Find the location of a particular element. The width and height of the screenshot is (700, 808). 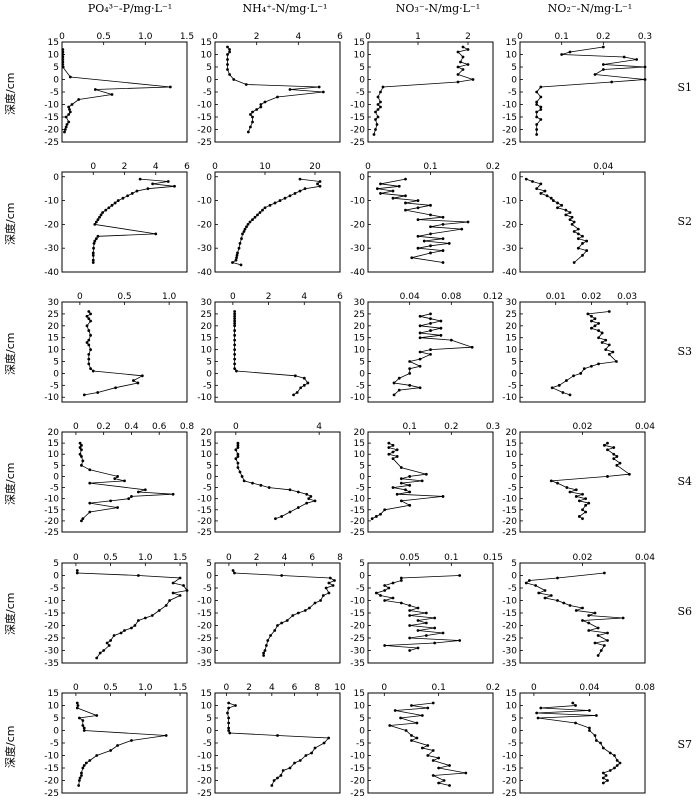

y-tick-label: 10 is located at coordinates (512, 455).